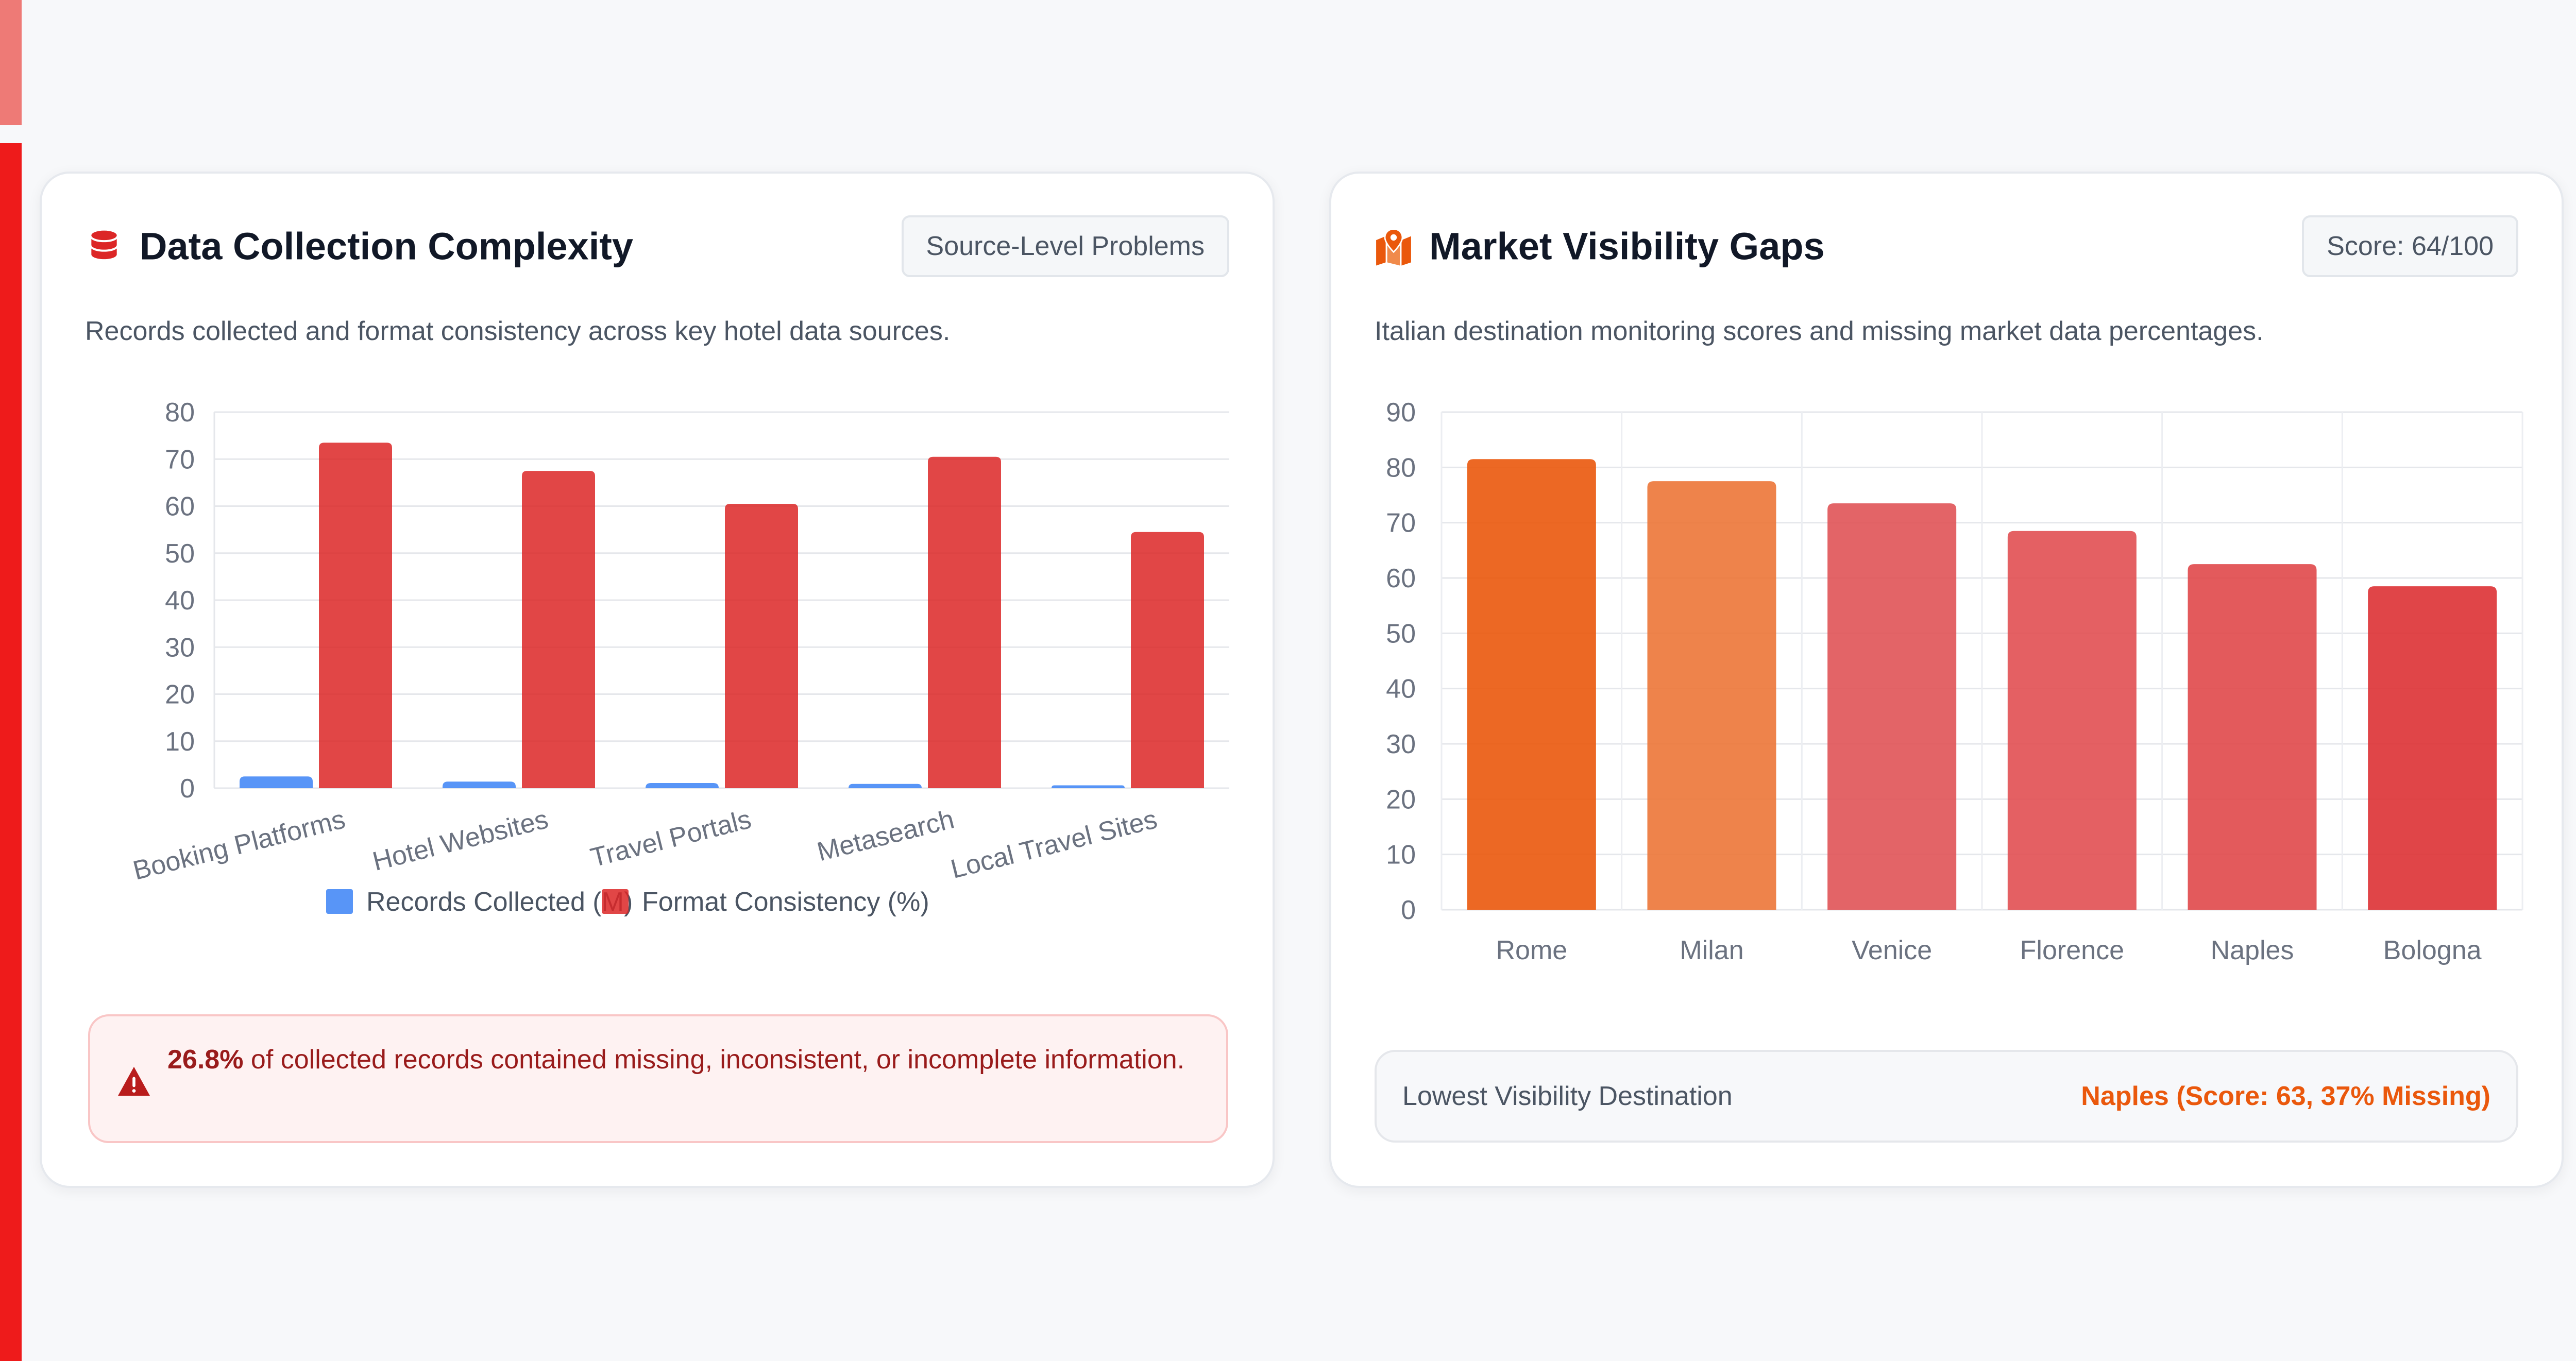 The width and height of the screenshot is (2576, 1361). What do you see at coordinates (1054, 844) in the screenshot?
I see `x-tick-label: Local Travel Sites` at bounding box center [1054, 844].